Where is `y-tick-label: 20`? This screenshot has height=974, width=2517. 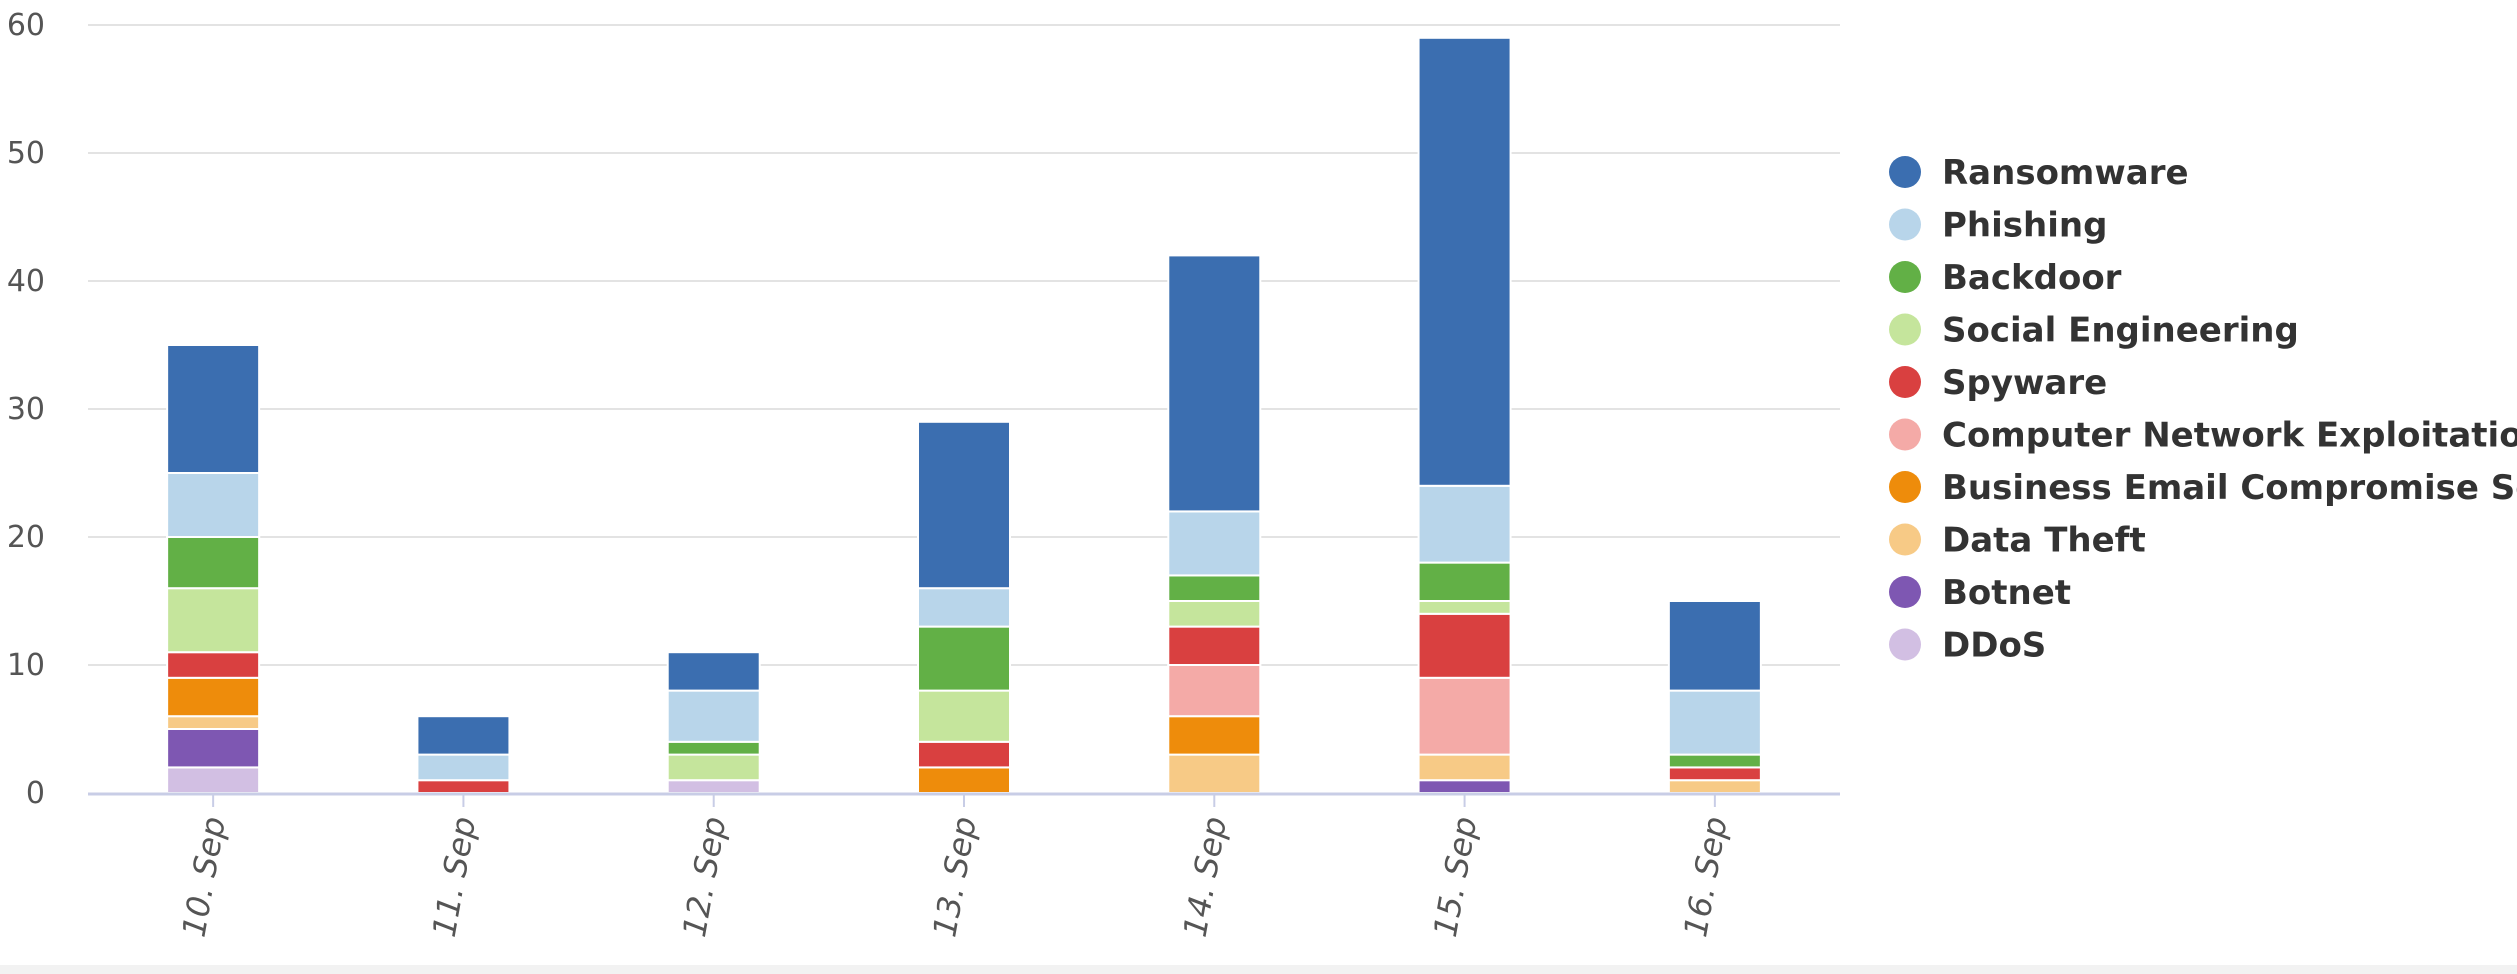
y-tick-label: 20 is located at coordinates (26, 537).